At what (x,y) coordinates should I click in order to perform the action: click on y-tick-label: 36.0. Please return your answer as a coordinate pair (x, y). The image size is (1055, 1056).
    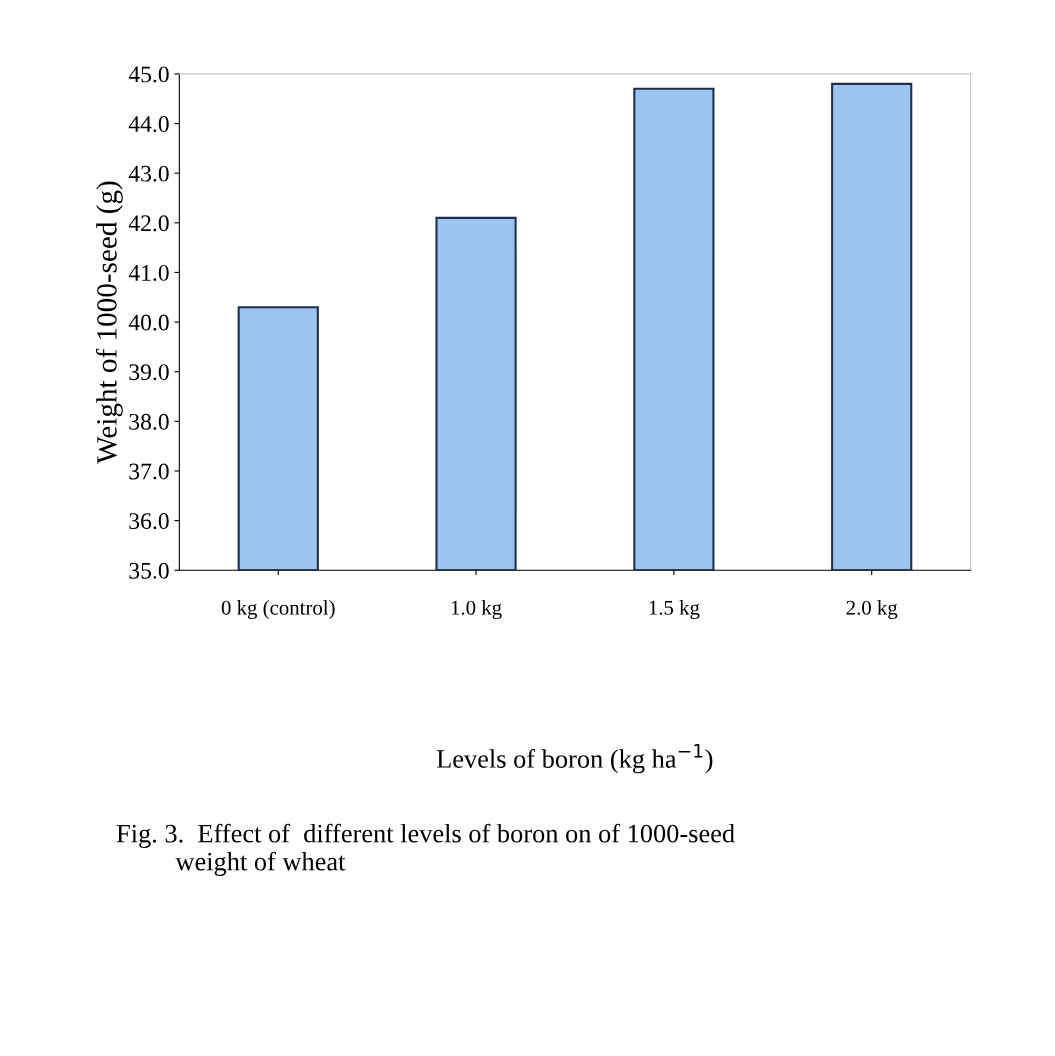
    Looking at the image, I should click on (149, 521).